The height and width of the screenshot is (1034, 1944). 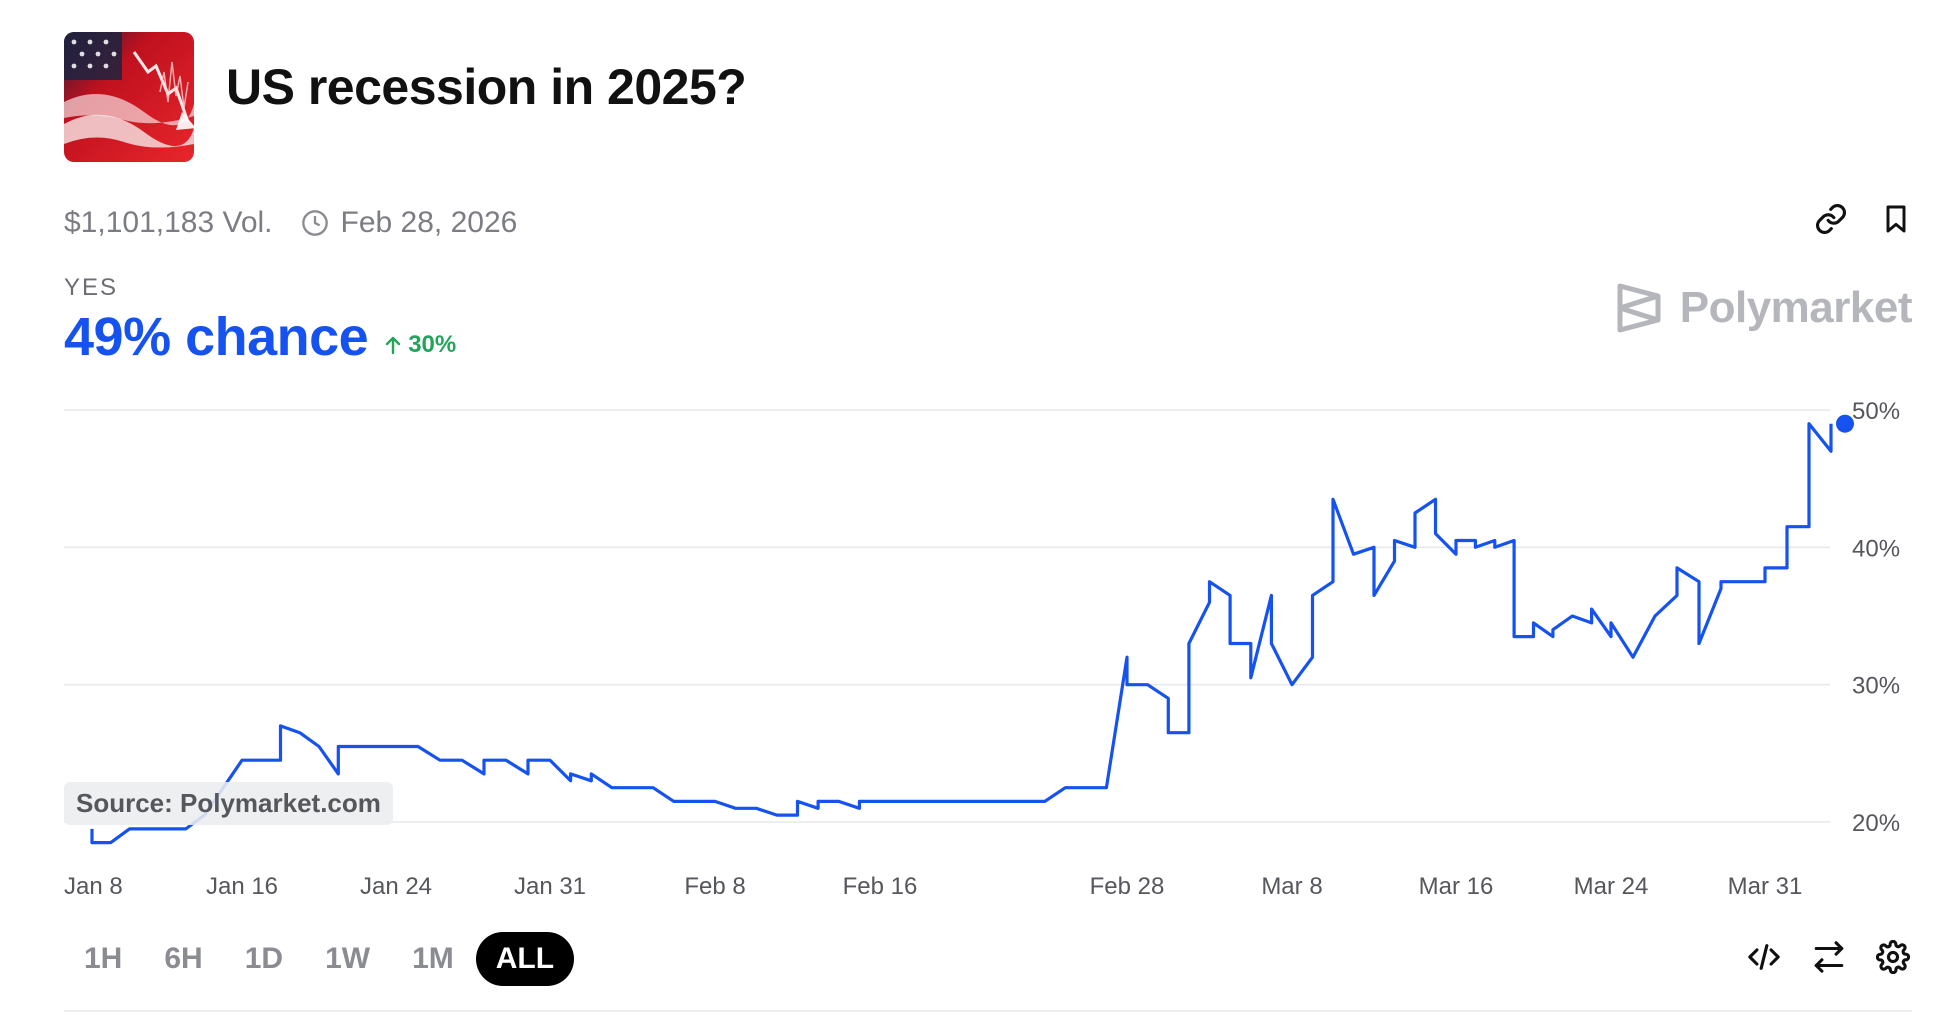 I want to click on end-date-text: Feb 28, 2026, so click(x=429, y=222).